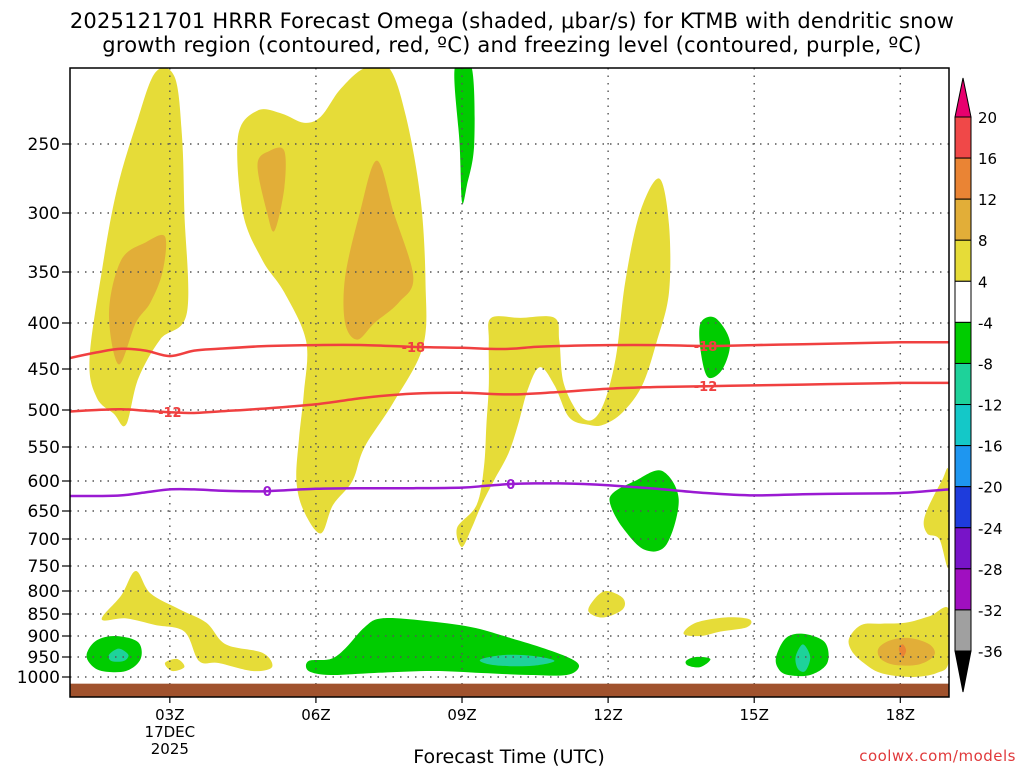  What do you see at coordinates (987, 118) in the screenshot?
I see `colorbar-label-0: 20` at bounding box center [987, 118].